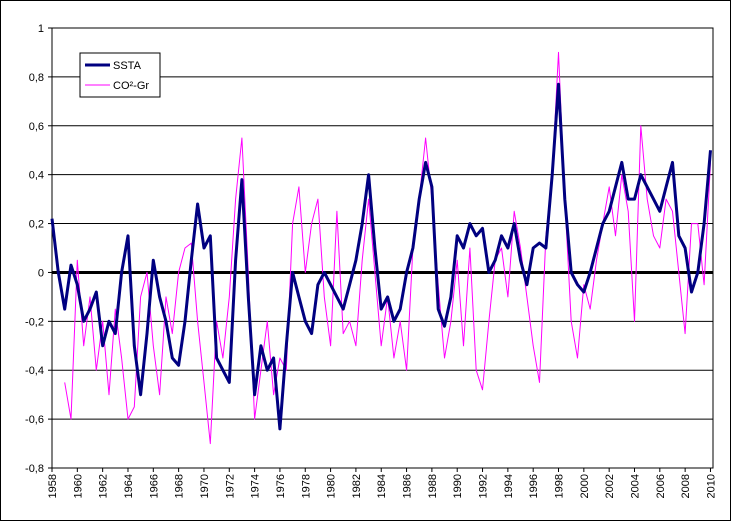  Describe the element at coordinates (36, 225) in the screenshot. I see `y-tick-label: 0,2` at that location.